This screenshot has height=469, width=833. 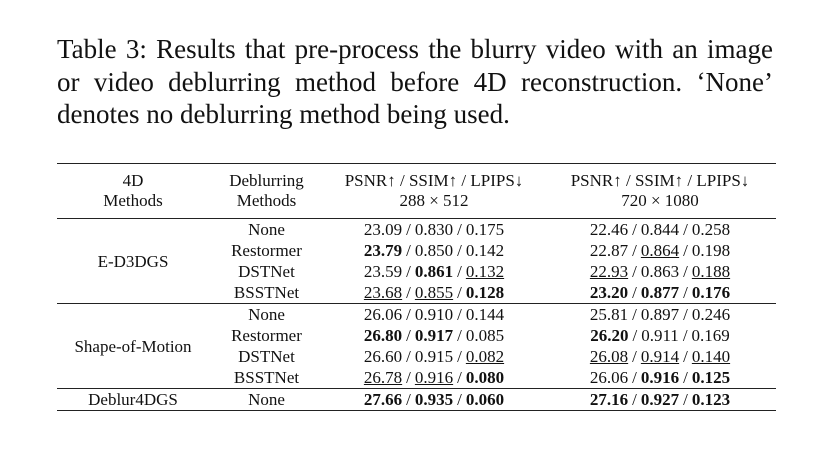 I want to click on result-cell: 23.79/0.850/0.142, so click(x=434, y=250).